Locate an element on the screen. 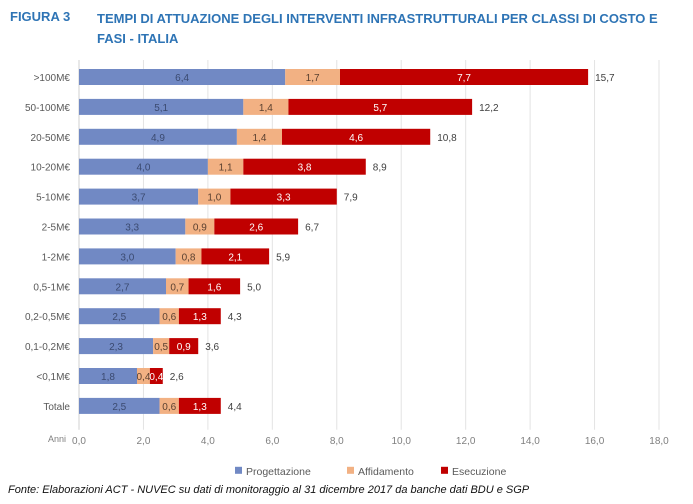  data-label: 3,8 is located at coordinates (305, 168).